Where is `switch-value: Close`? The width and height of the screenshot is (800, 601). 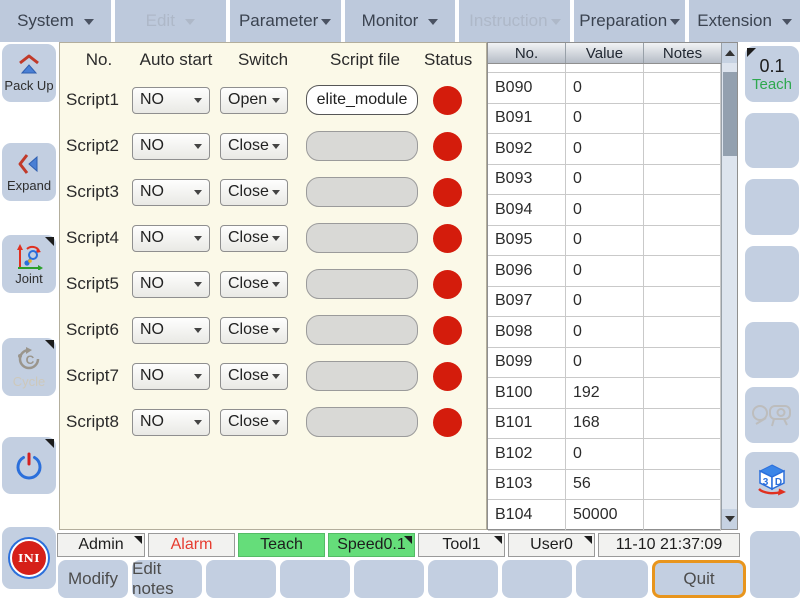 switch-value: Close is located at coordinates (248, 283).